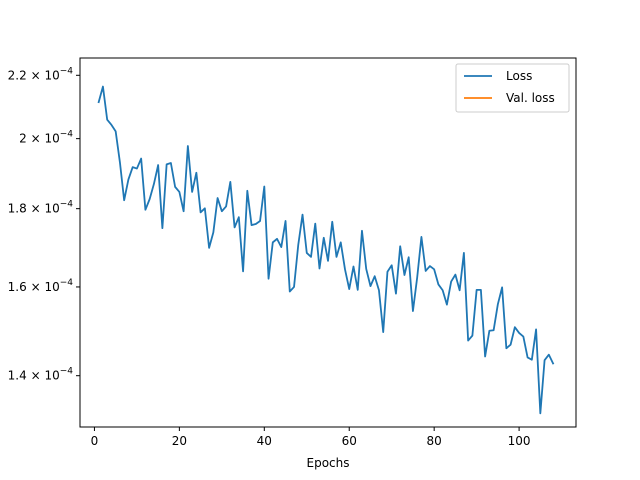  What do you see at coordinates (512, 88) in the screenshot?
I see `legend: Loss Val. loss` at bounding box center [512, 88].